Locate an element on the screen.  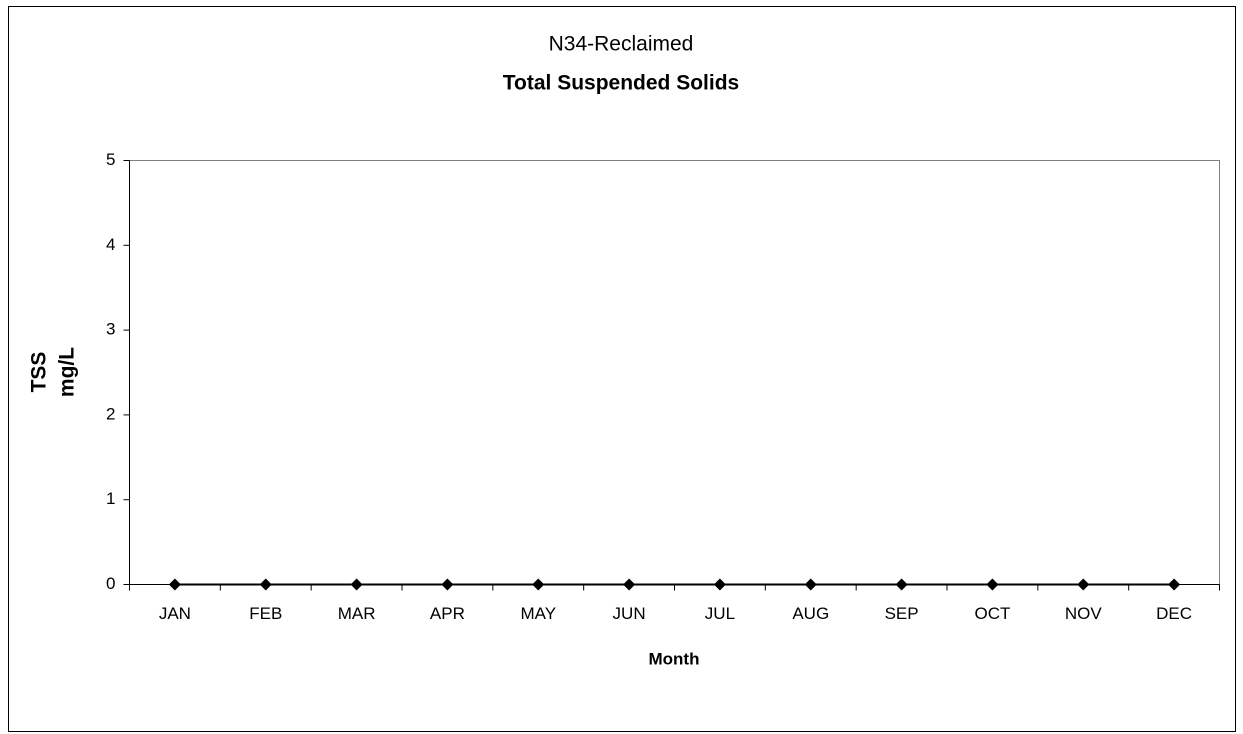
y-tick-label: 1 is located at coordinates (110, 498).